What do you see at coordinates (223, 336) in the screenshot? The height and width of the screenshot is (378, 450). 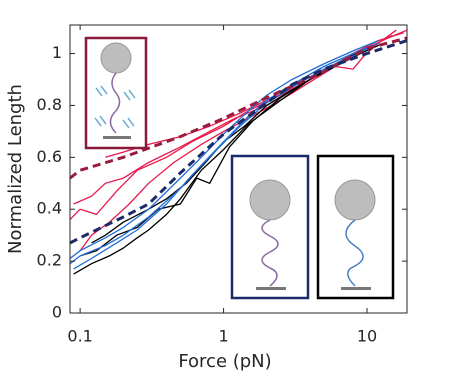 I see `x-tick-label: 1` at bounding box center [223, 336].